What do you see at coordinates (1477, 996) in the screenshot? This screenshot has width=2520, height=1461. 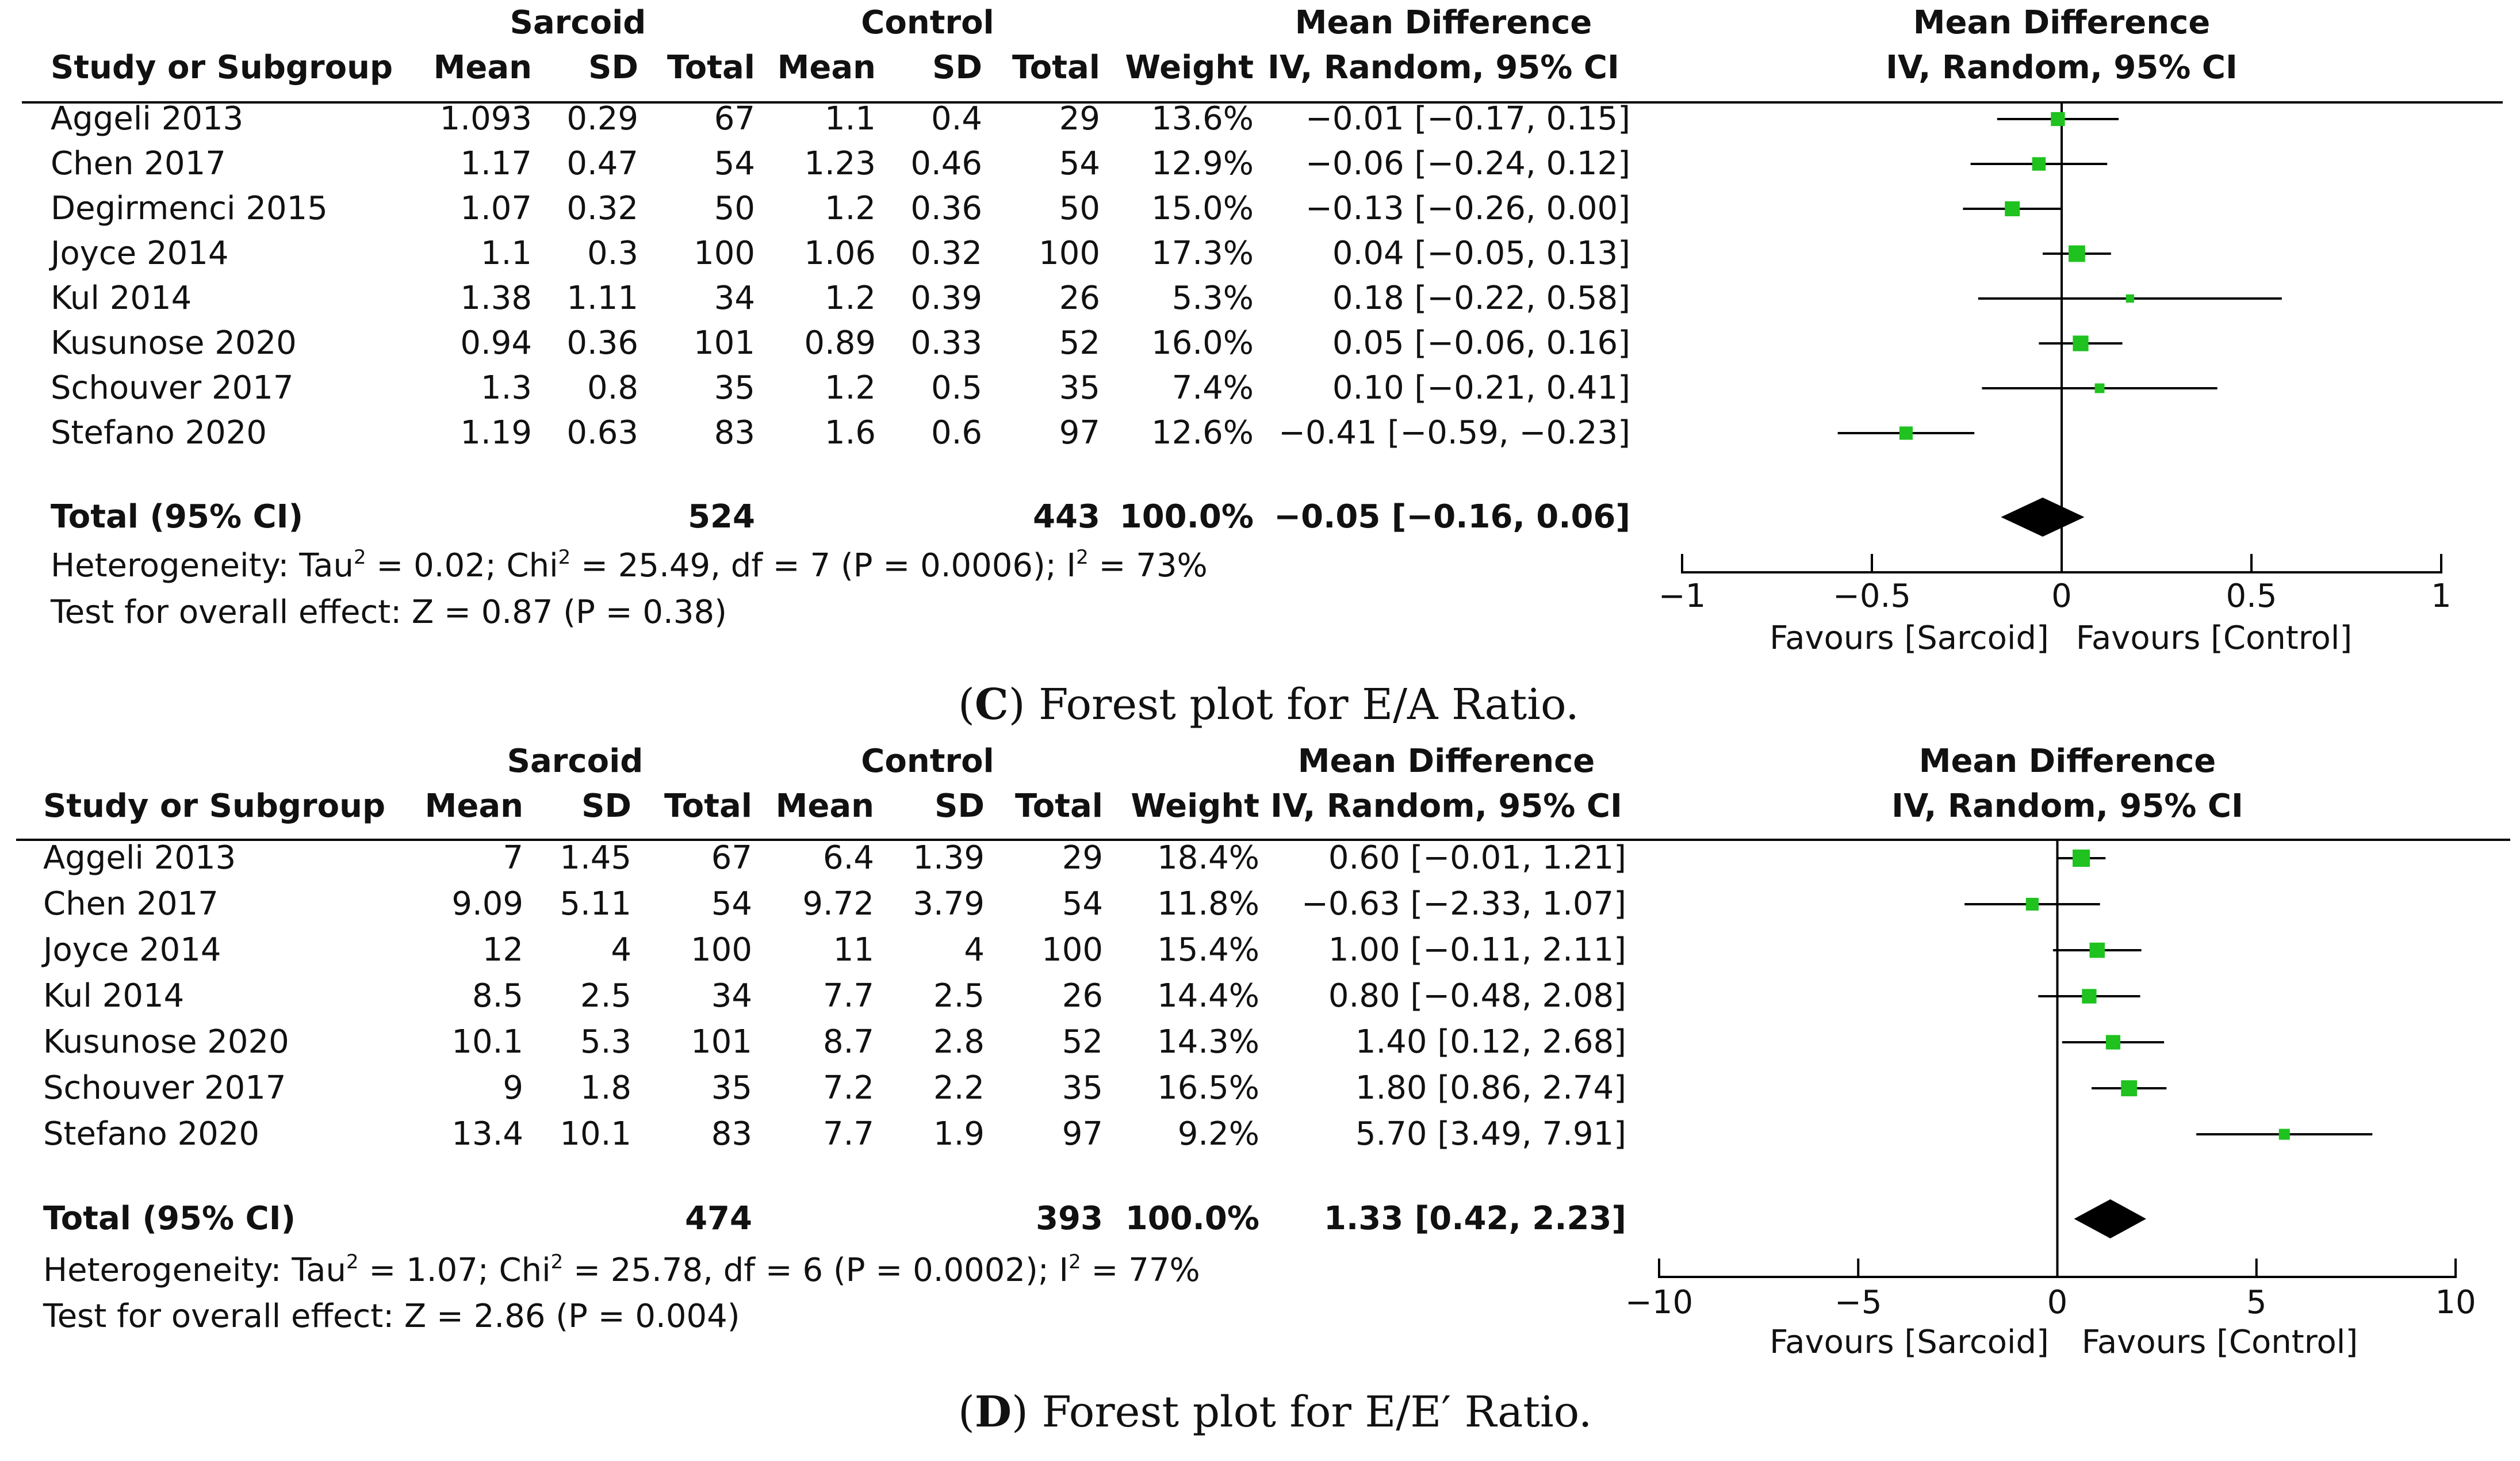 I see `study-ci: 0.80 [−0.48, 2.08]` at bounding box center [1477, 996].